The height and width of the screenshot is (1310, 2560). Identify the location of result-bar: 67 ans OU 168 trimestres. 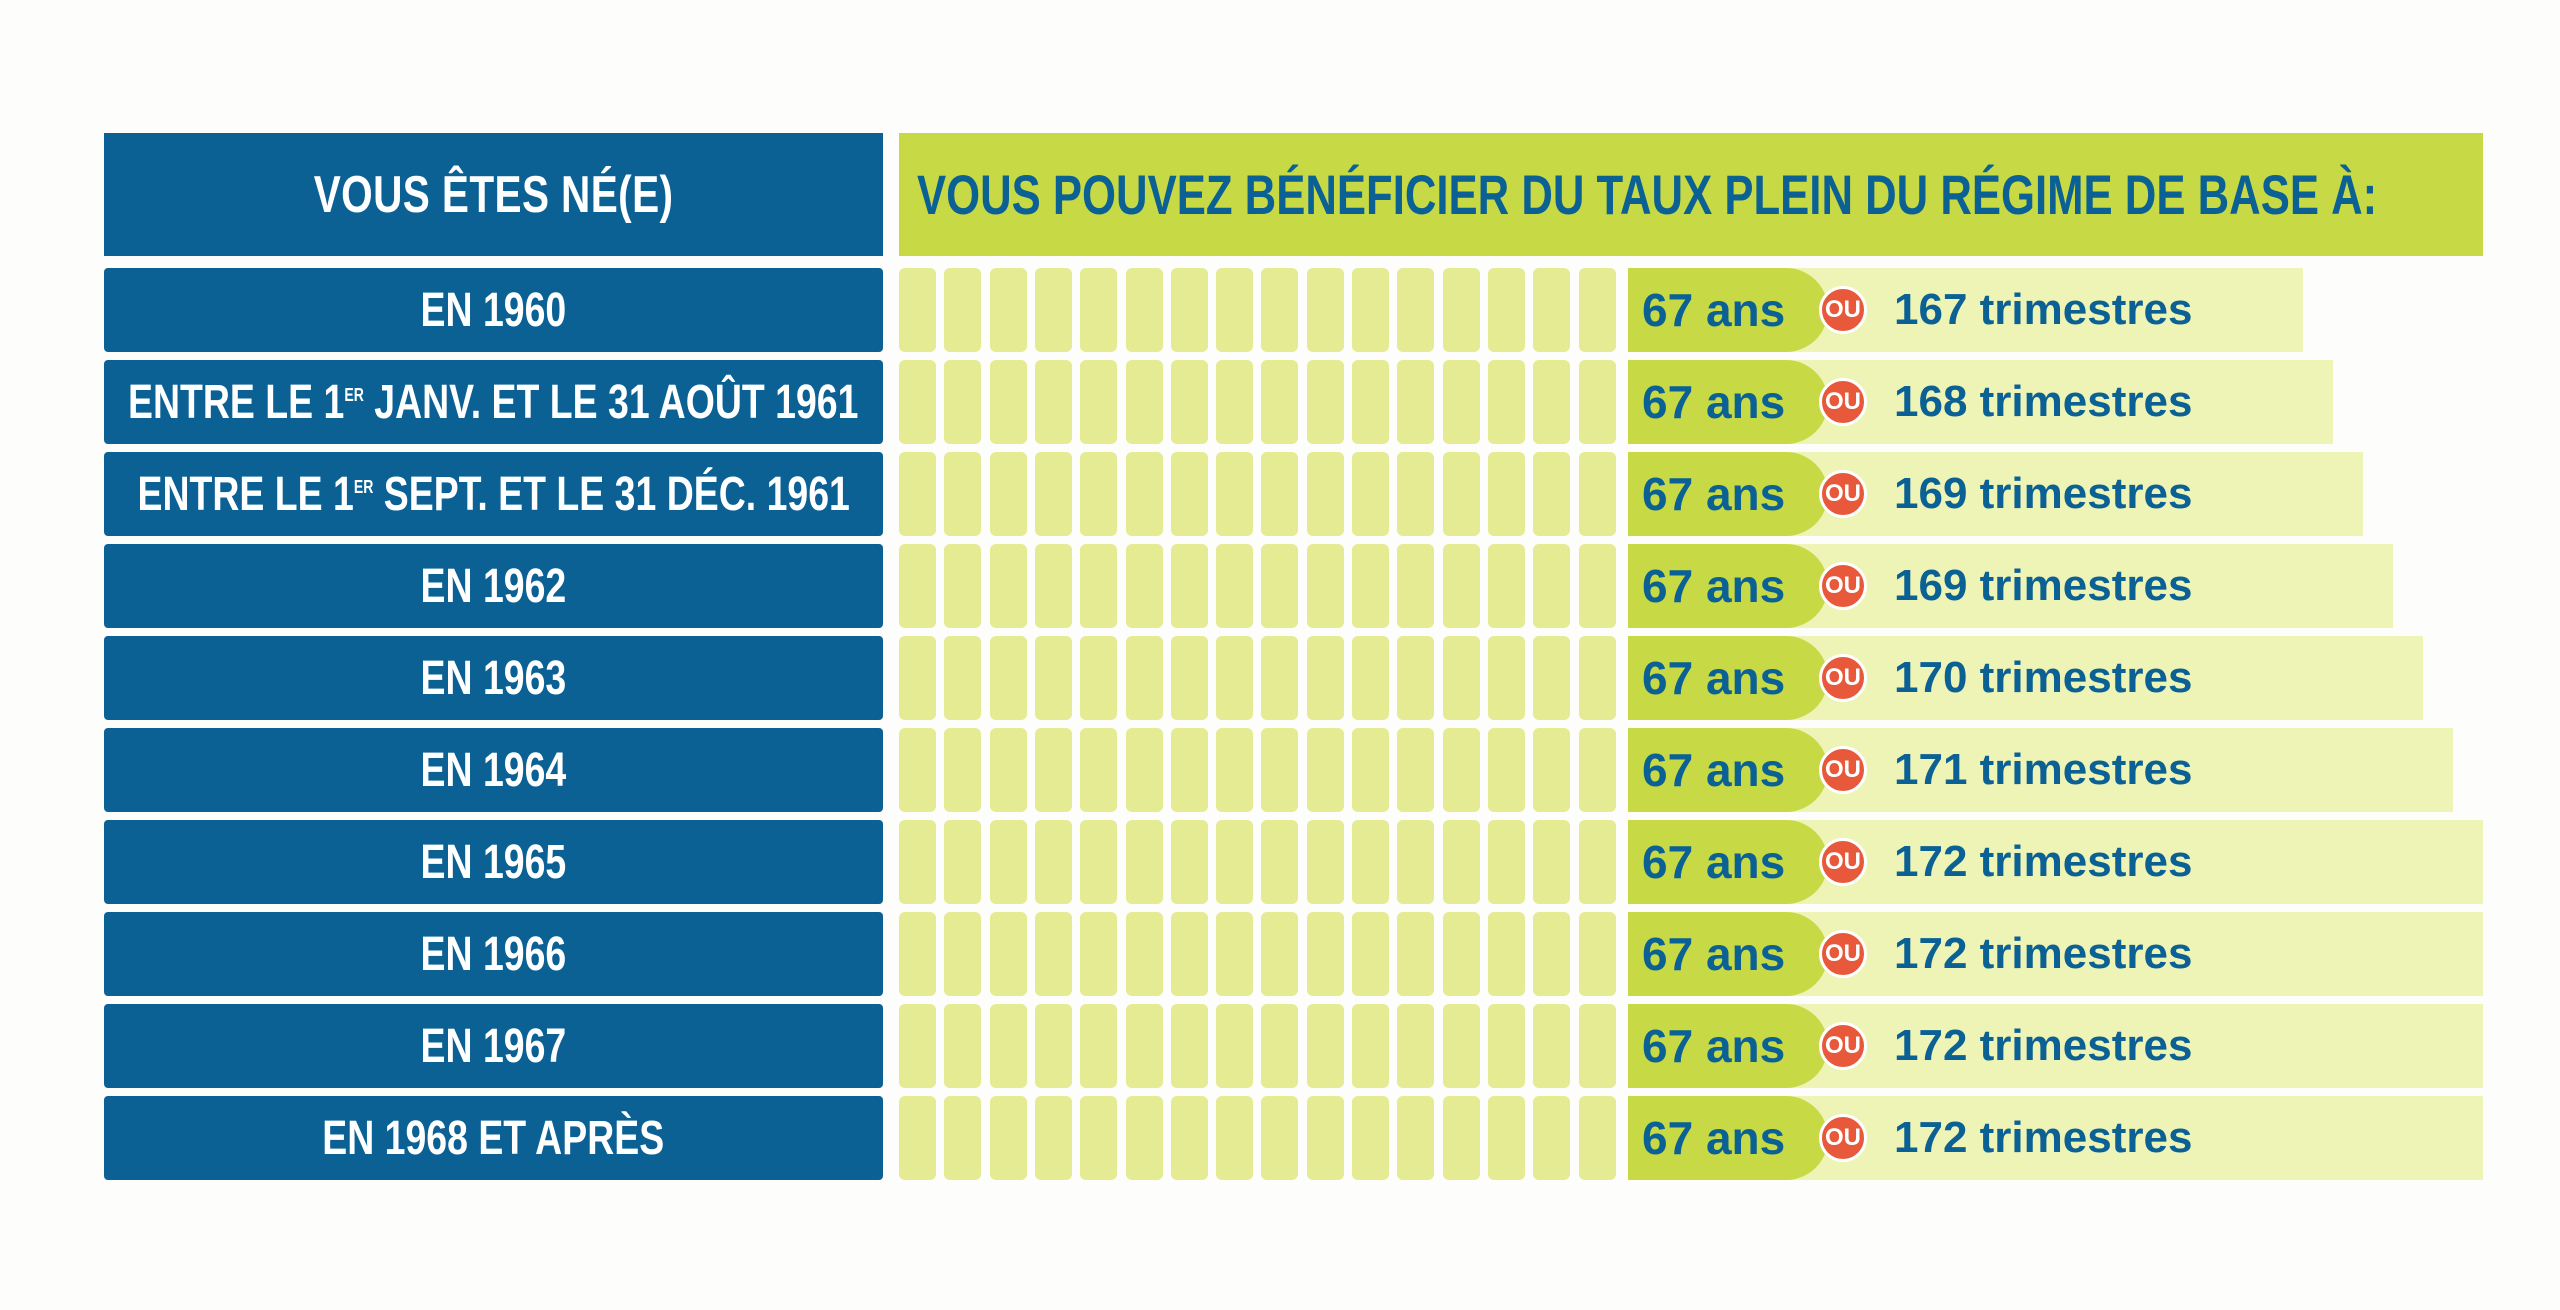
(1980, 402).